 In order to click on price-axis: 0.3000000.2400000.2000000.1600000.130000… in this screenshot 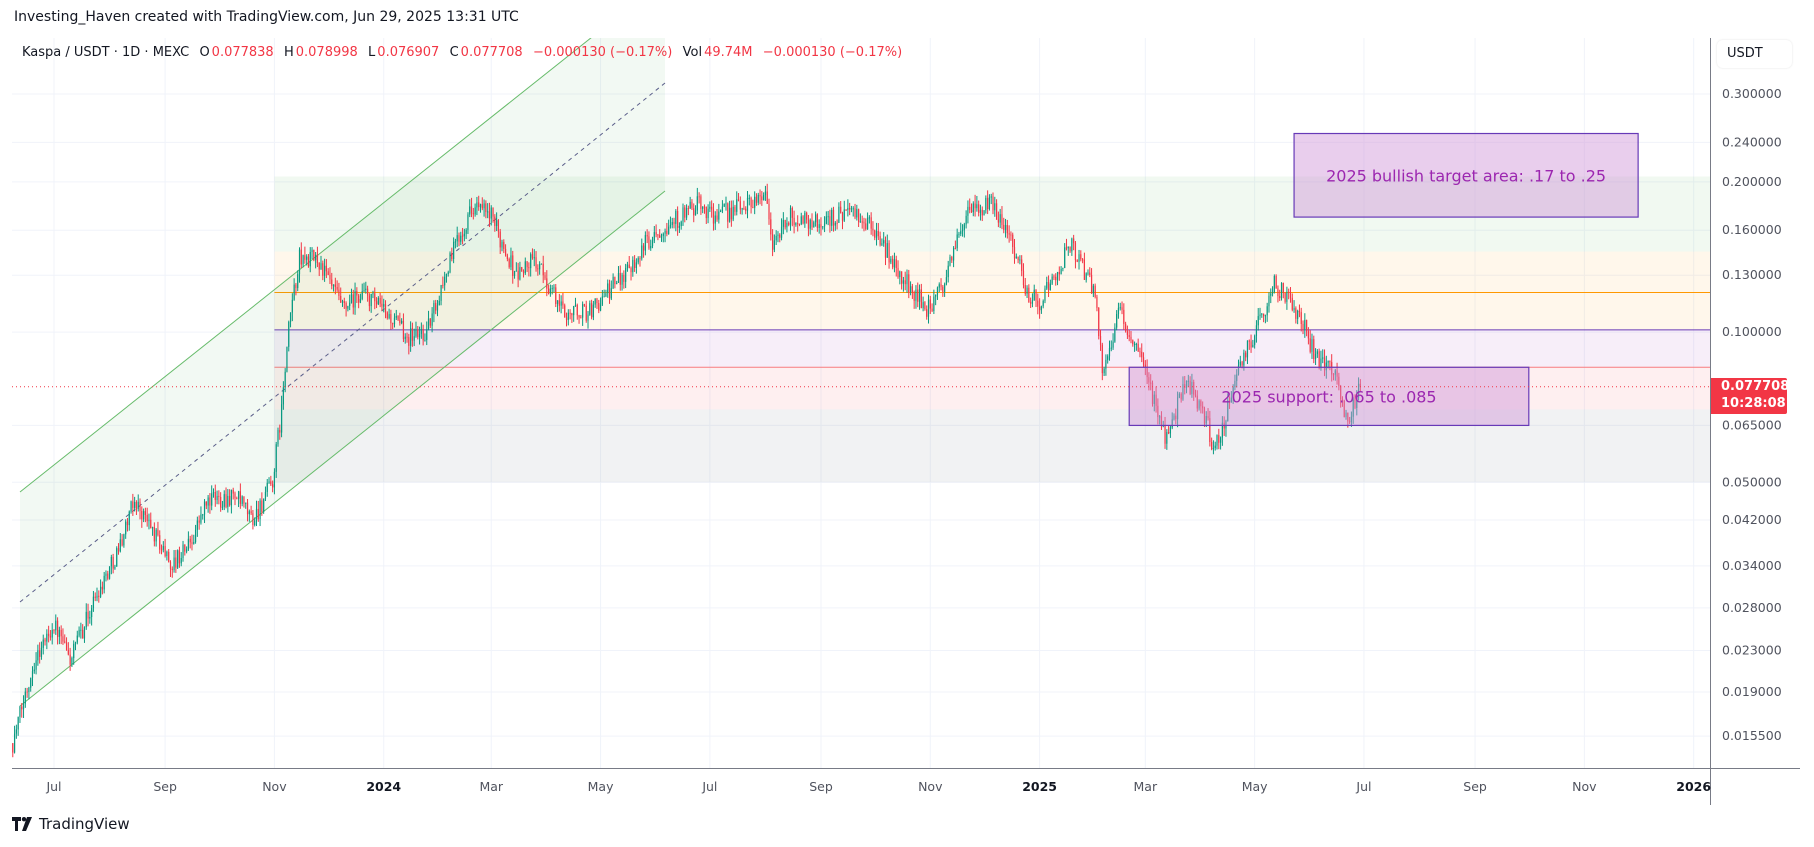, I will do `click(1752, 414)`.